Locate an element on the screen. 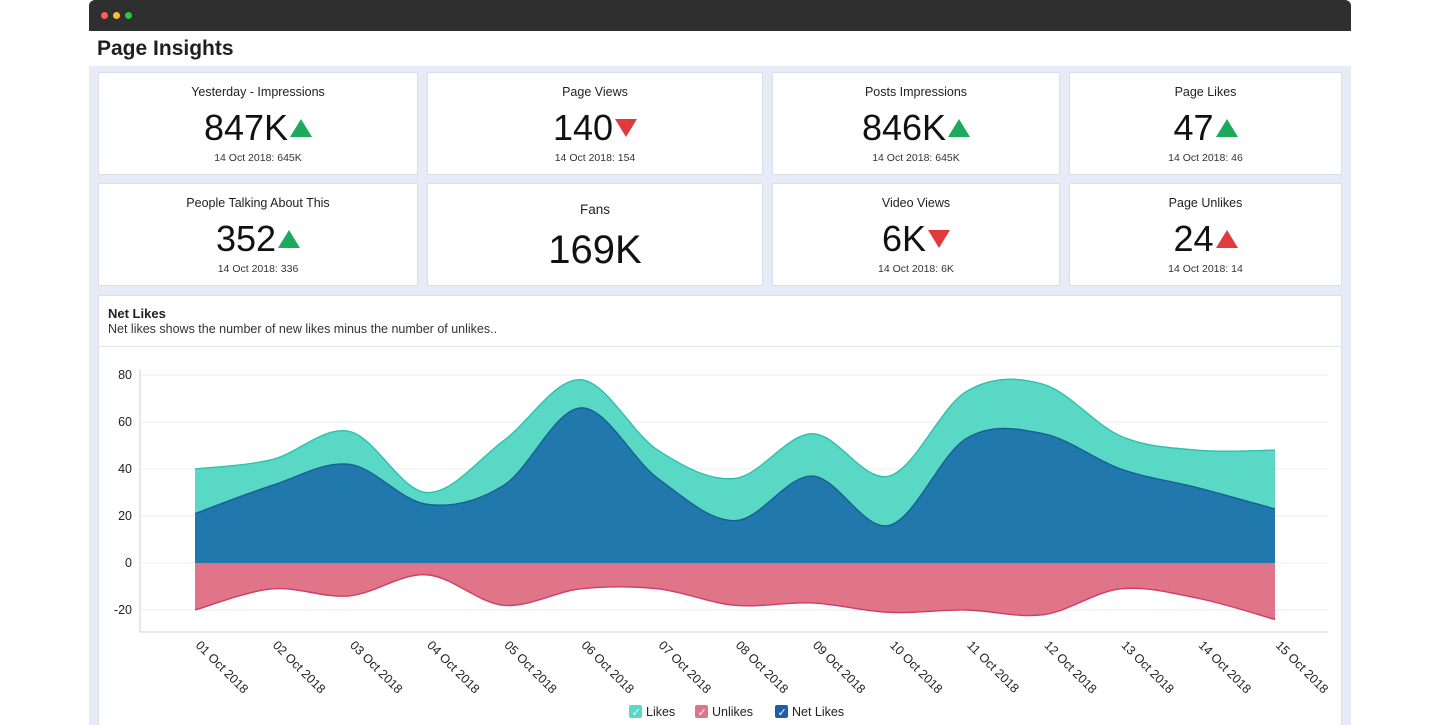  kpi-title: People Talking About This is located at coordinates (258, 203).